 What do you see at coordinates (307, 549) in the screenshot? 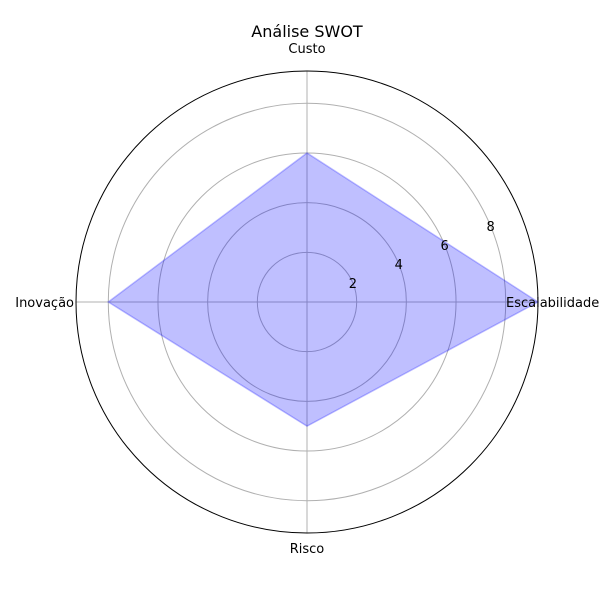
I see `category-label: Risco` at bounding box center [307, 549].